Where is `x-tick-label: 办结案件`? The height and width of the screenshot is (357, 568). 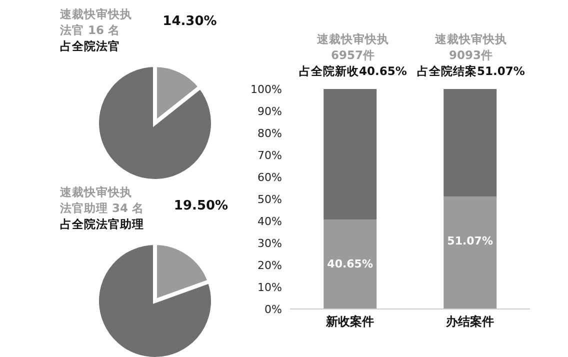
x-tick-label: 办结案件 is located at coordinates (469, 321).